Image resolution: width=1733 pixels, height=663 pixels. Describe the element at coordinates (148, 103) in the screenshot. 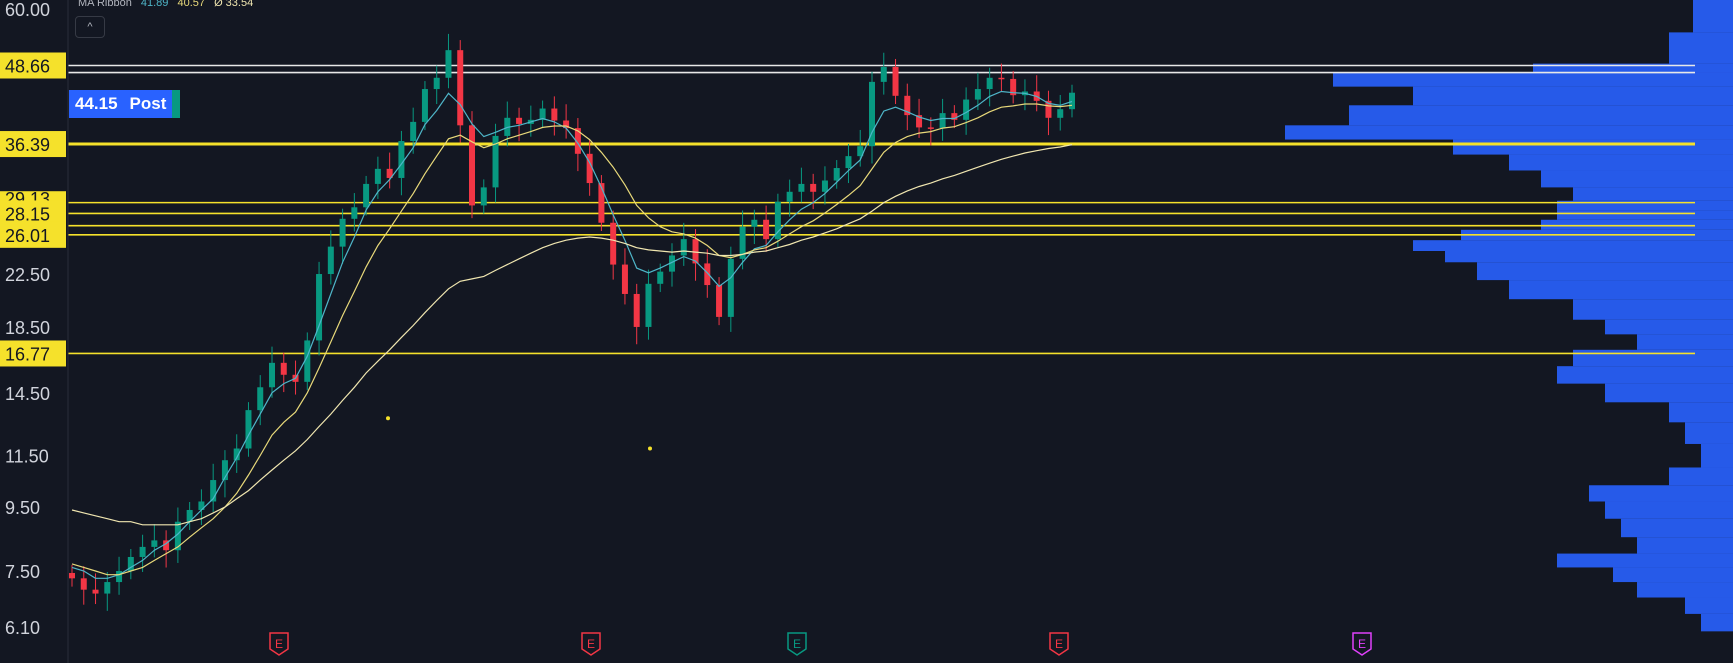

I see `post-label: Post` at that location.